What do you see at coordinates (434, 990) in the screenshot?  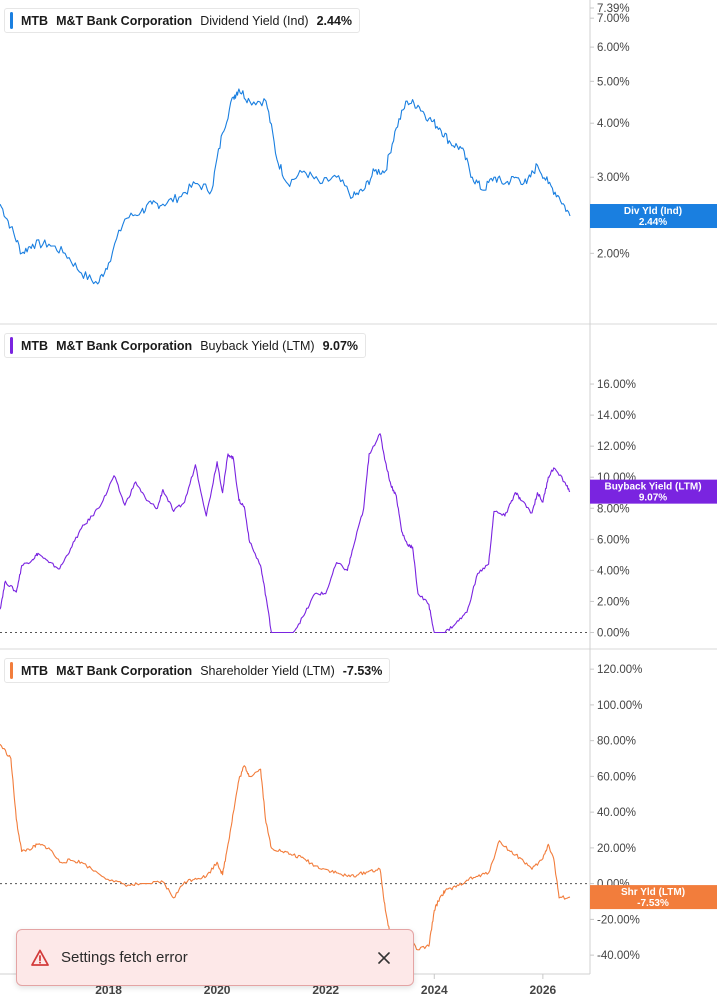 I see `x-tick-label: 2024` at bounding box center [434, 990].